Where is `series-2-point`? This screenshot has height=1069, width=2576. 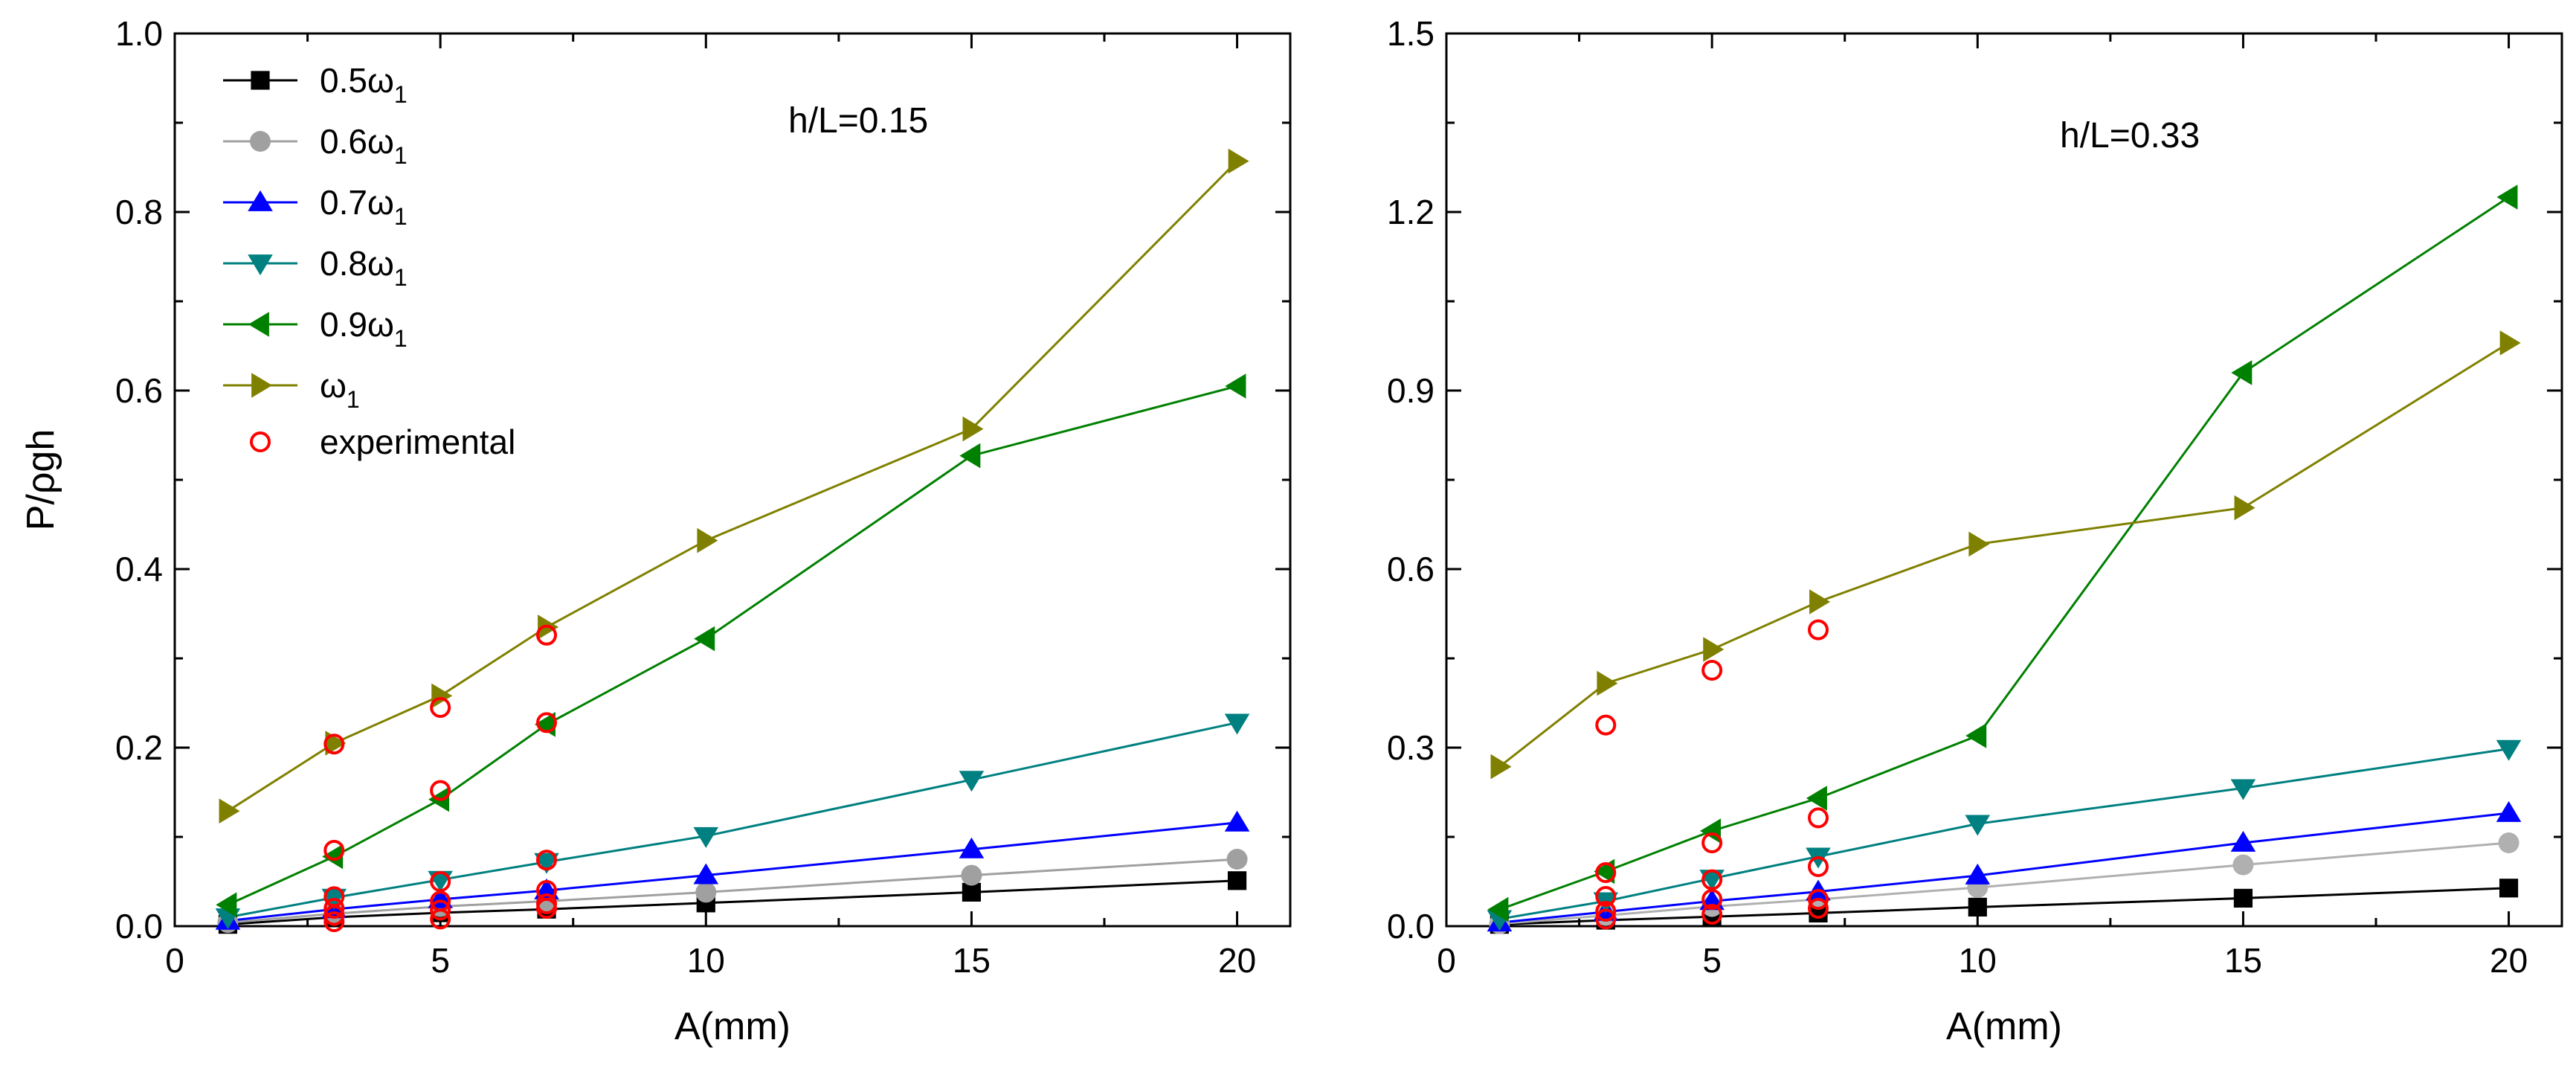 series-2-point is located at coordinates (1237, 821).